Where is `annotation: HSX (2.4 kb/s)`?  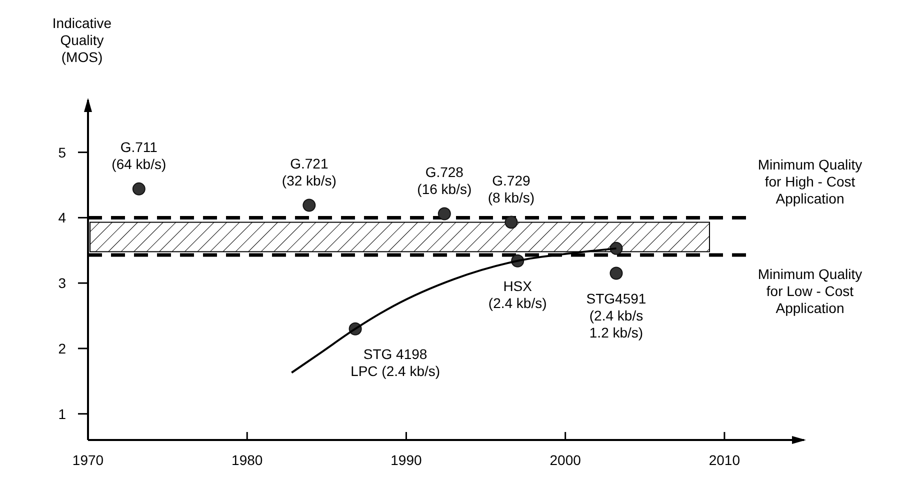 annotation: HSX (2.4 kb/s) is located at coordinates (517, 294).